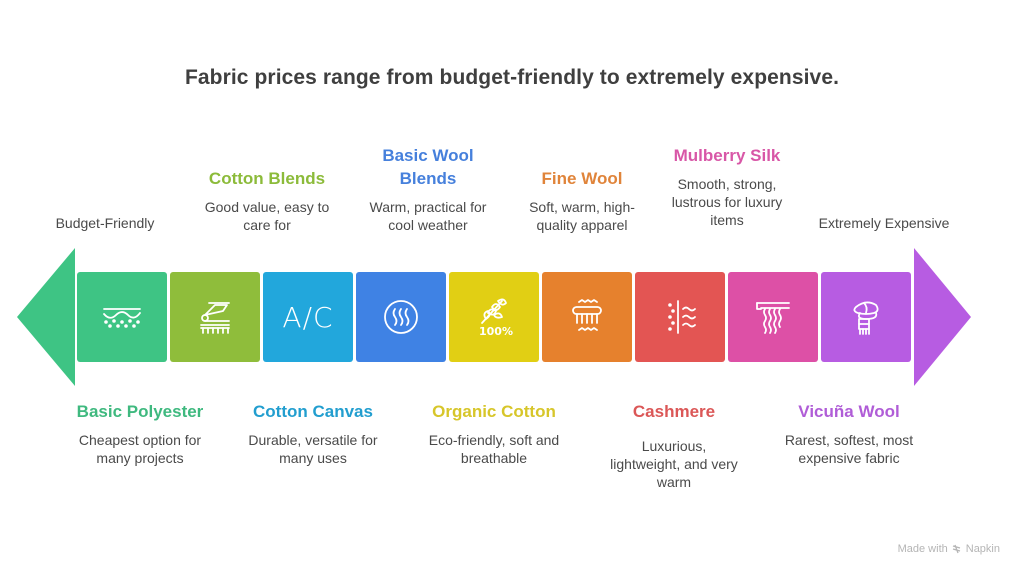 The width and height of the screenshot is (1024, 576). What do you see at coordinates (582, 178) in the screenshot?
I see `label-title: Fine Wool` at bounding box center [582, 178].